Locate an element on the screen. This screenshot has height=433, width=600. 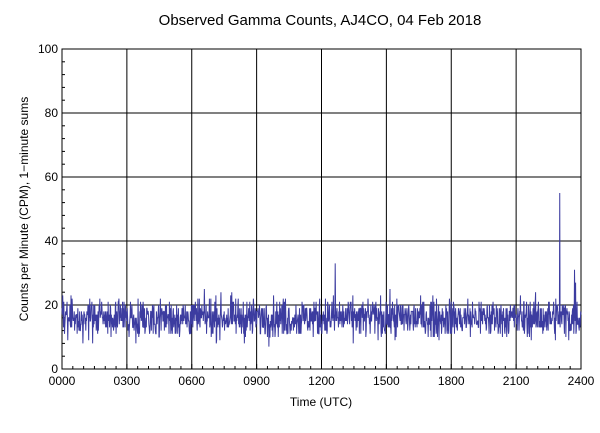
x-tick-label: 0600 is located at coordinates (191, 381).